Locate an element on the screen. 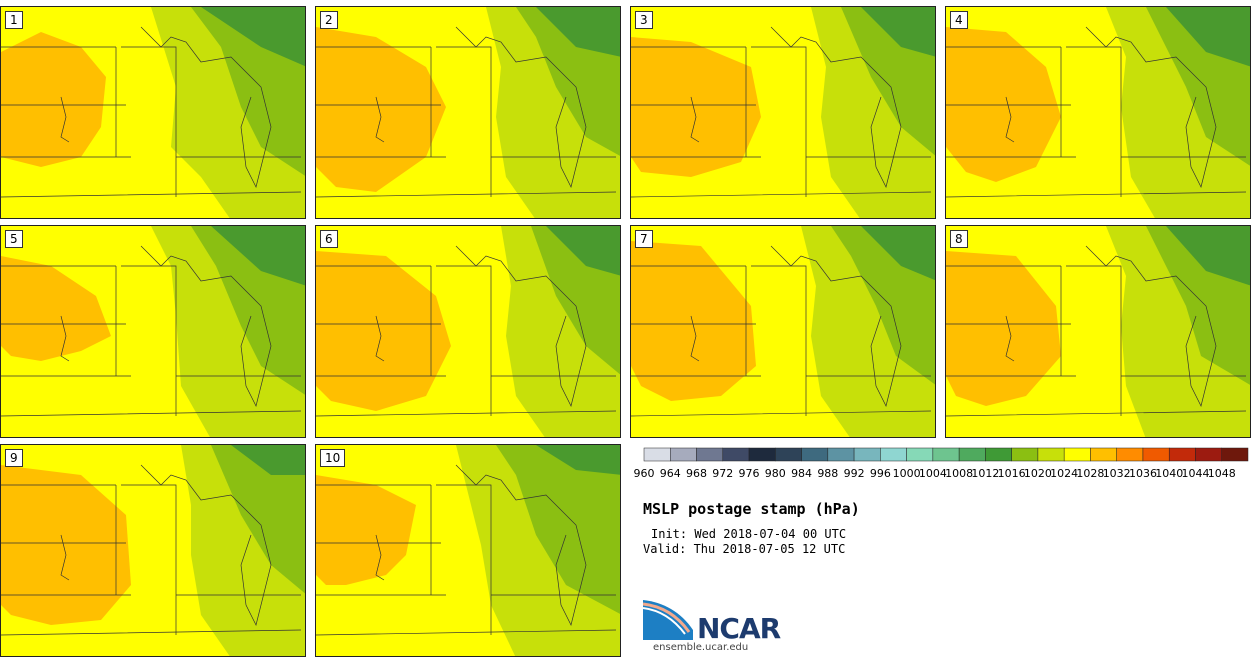 This screenshot has width=1260, height=657. site-url: ensemble.ucar.edu is located at coordinates (701, 647).